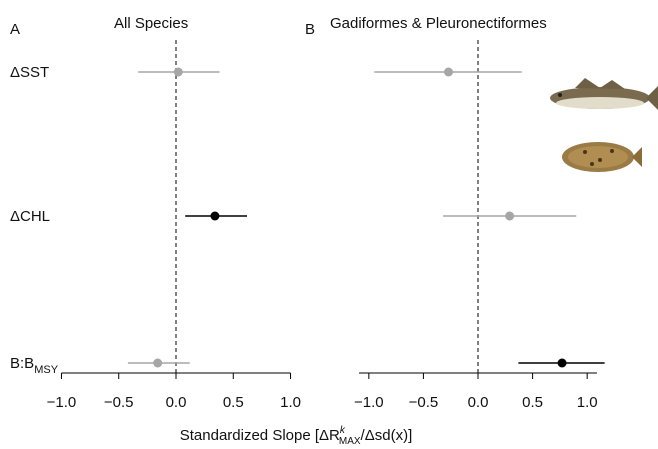  What do you see at coordinates (350, 441) in the screenshot?
I see `x-axis-title-sub: MAX` at bounding box center [350, 441].